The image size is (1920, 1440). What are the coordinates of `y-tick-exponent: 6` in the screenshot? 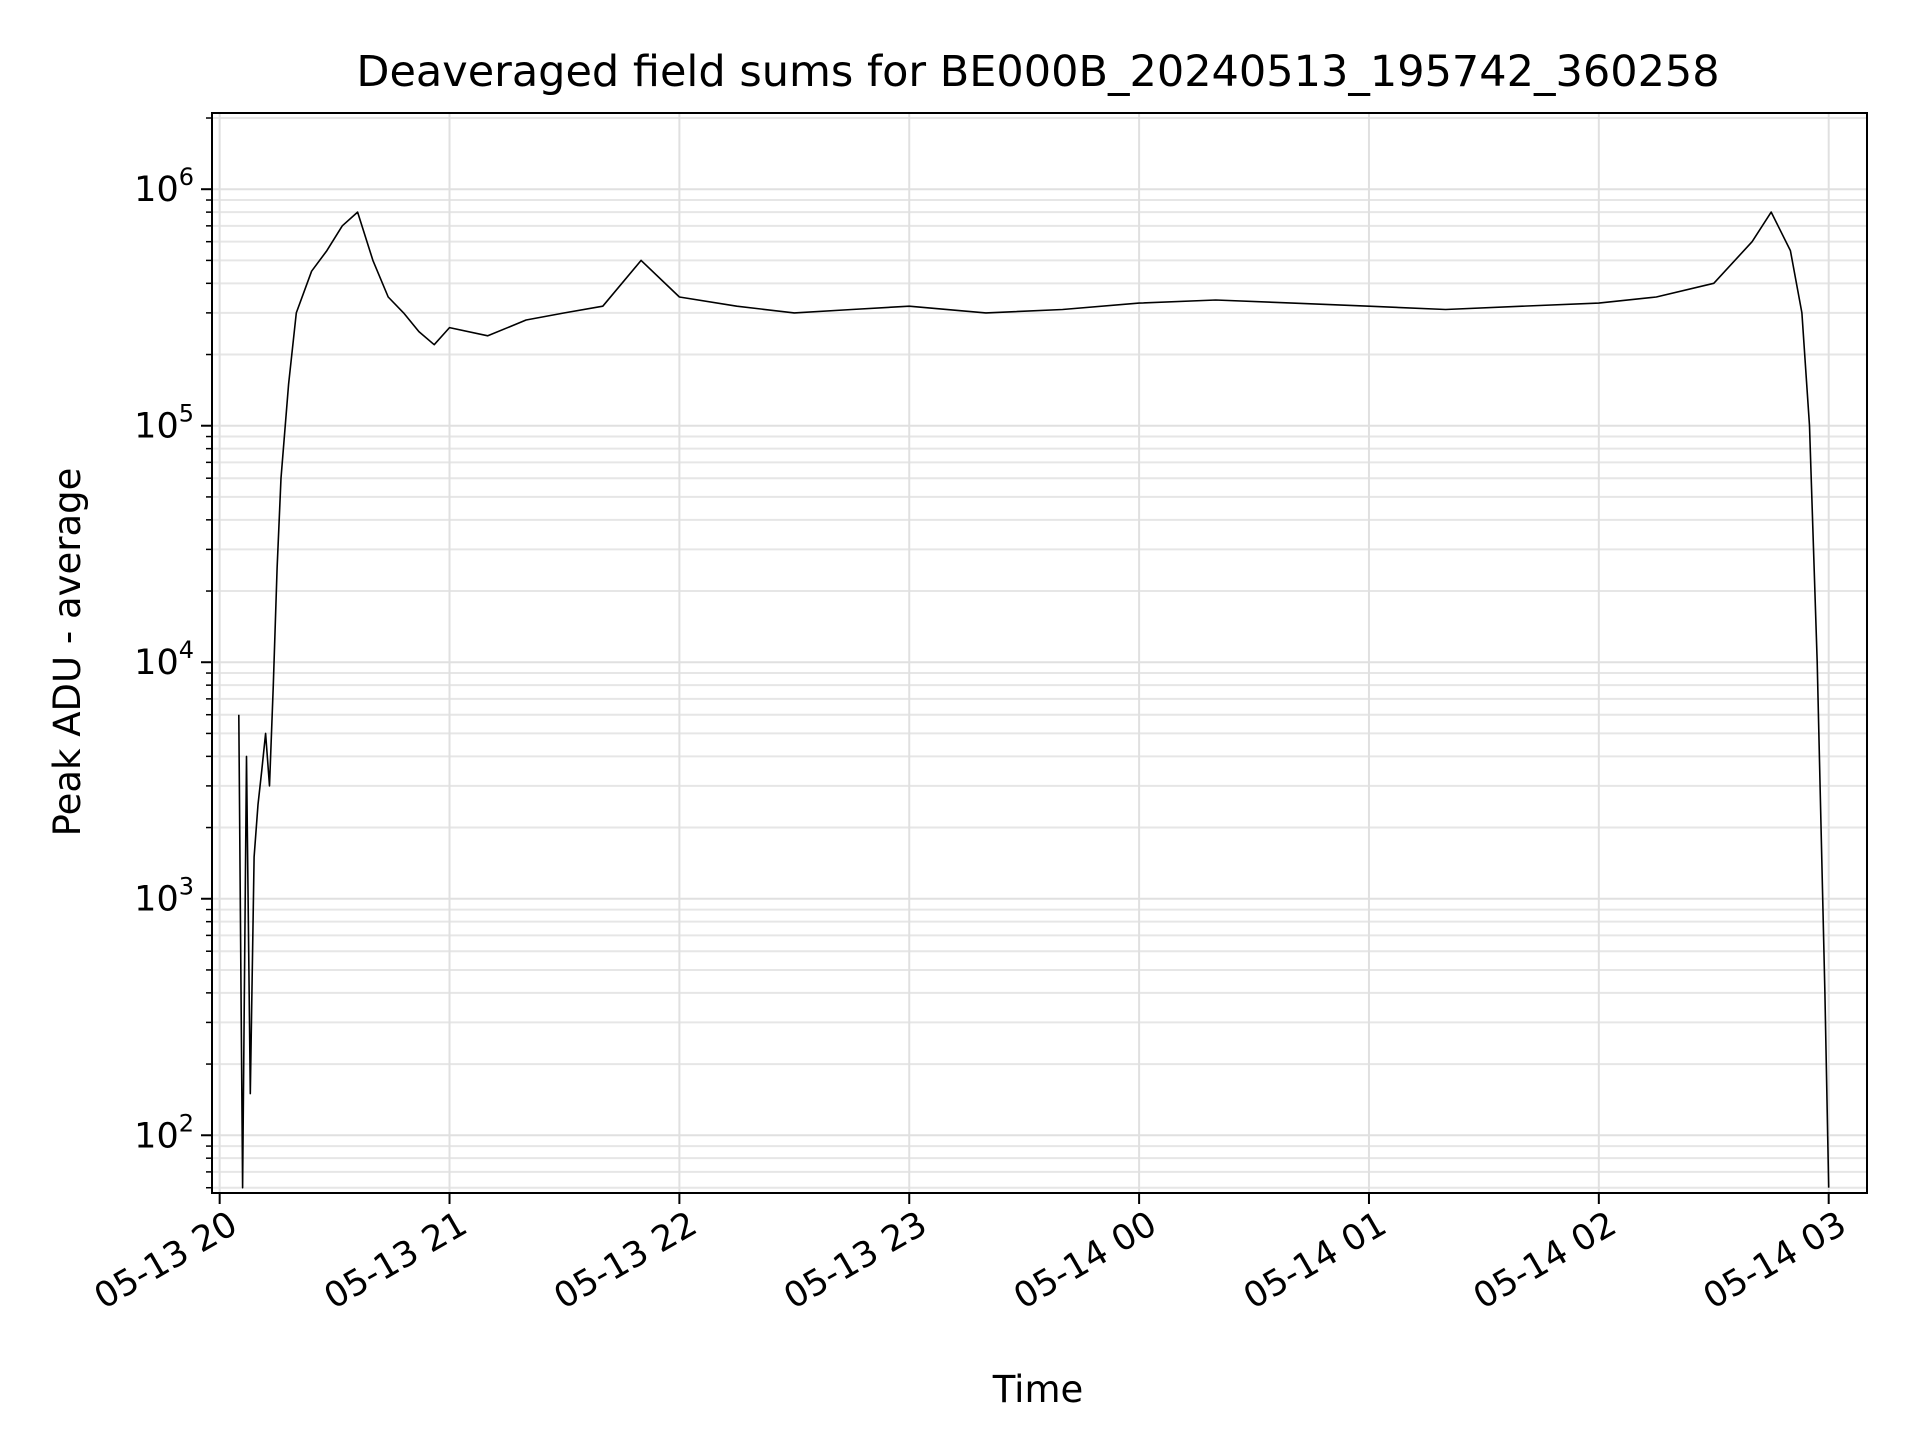 It's located at (186, 177).